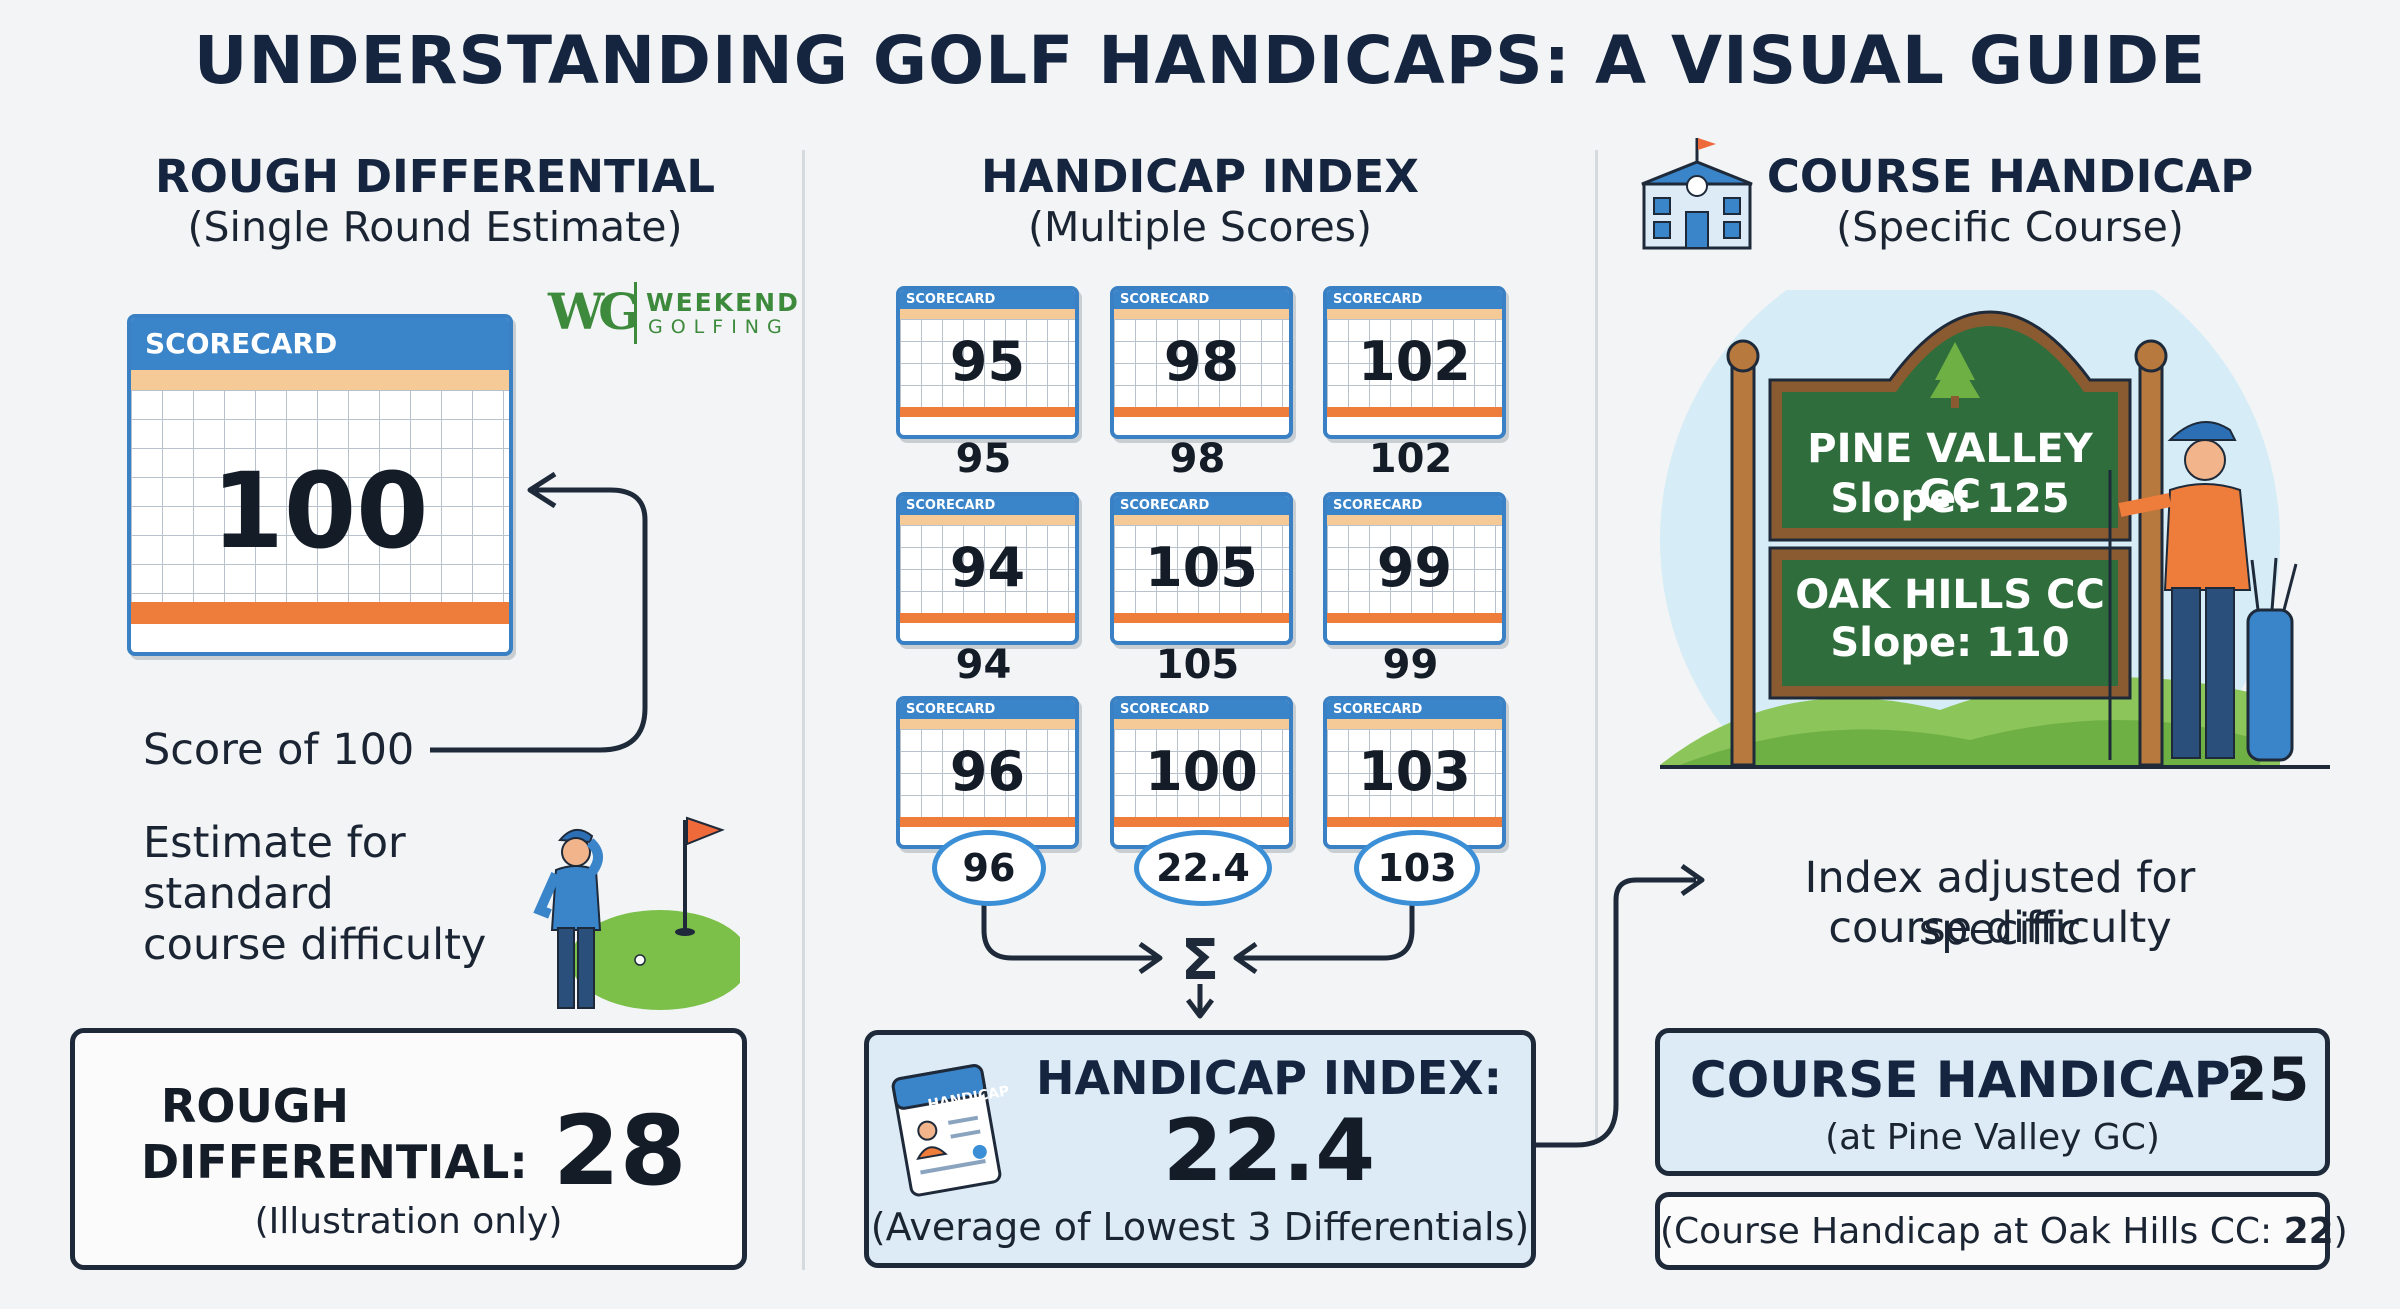  Describe the element at coordinates (1200, 176) in the screenshot. I see `index-heading: HANDICAP INDEX` at that location.